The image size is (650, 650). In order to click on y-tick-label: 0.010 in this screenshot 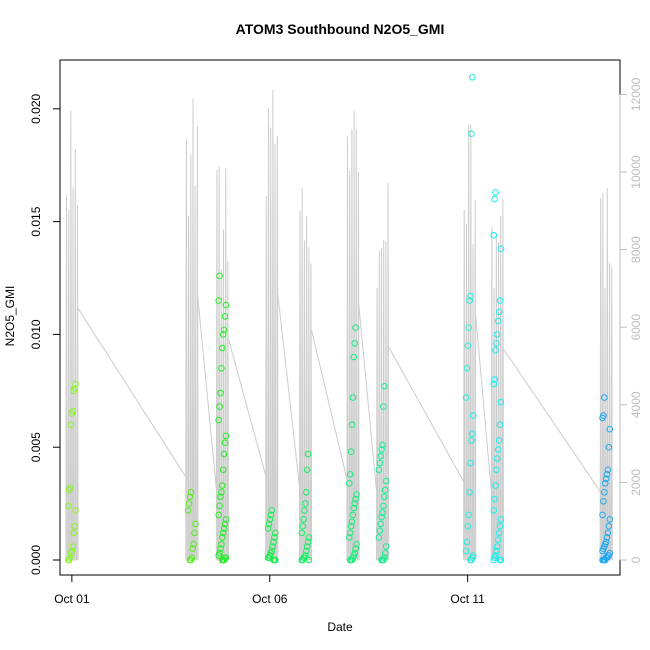, I will do `click(36, 334)`.